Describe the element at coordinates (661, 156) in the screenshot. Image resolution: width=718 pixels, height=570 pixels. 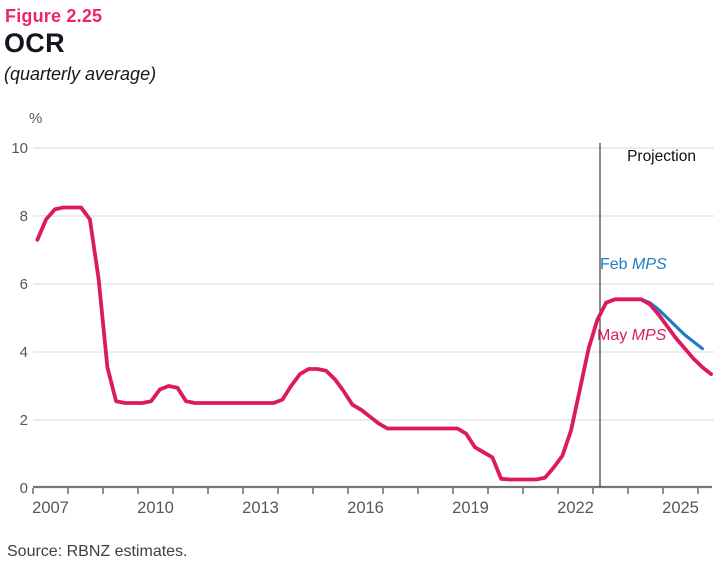
I see `projection-annotation: Projection` at that location.